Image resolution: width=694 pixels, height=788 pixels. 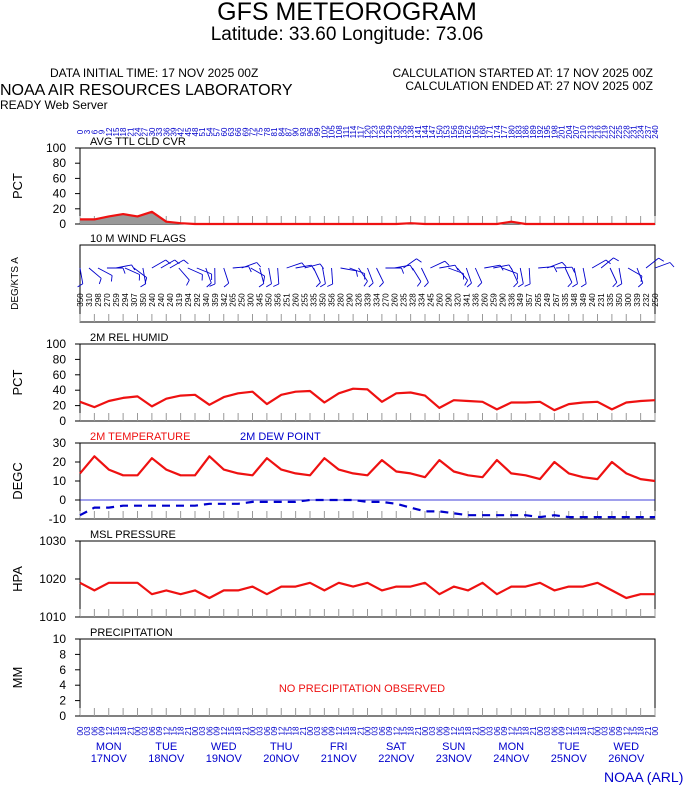 I want to click on wind-direction-label: 339, so click(x=368, y=300).